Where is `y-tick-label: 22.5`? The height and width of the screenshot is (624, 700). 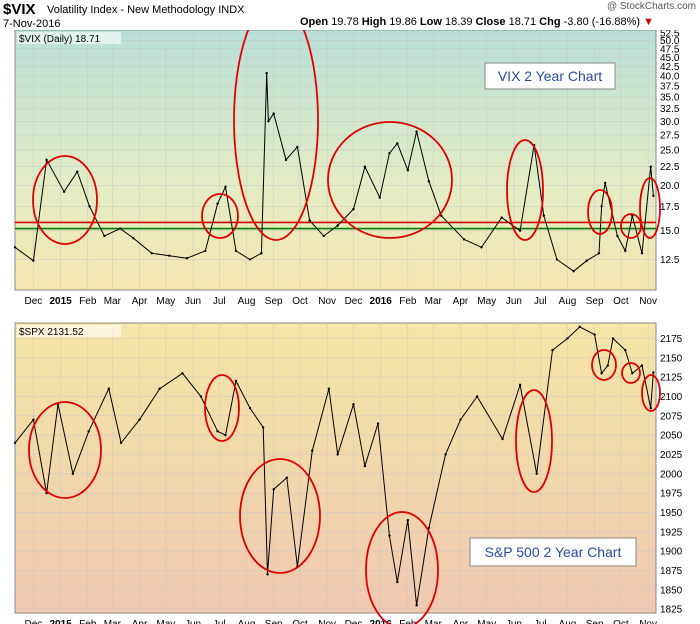 y-tick-label: 22.5 is located at coordinates (670, 167).